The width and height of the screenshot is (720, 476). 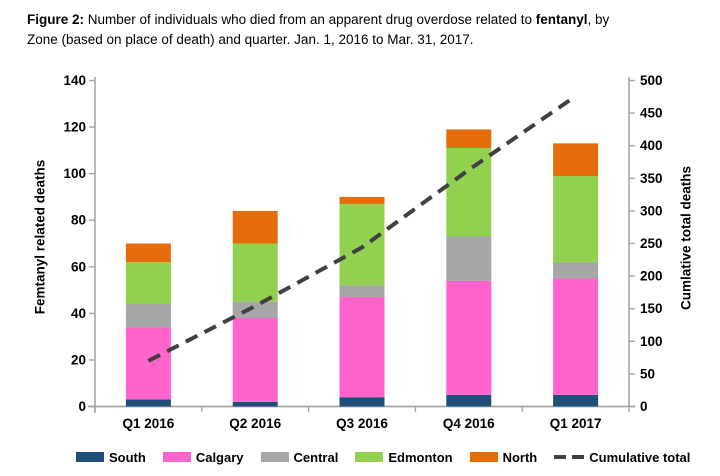 I want to click on bar-segment-central-q2-2016, so click(x=255, y=310).